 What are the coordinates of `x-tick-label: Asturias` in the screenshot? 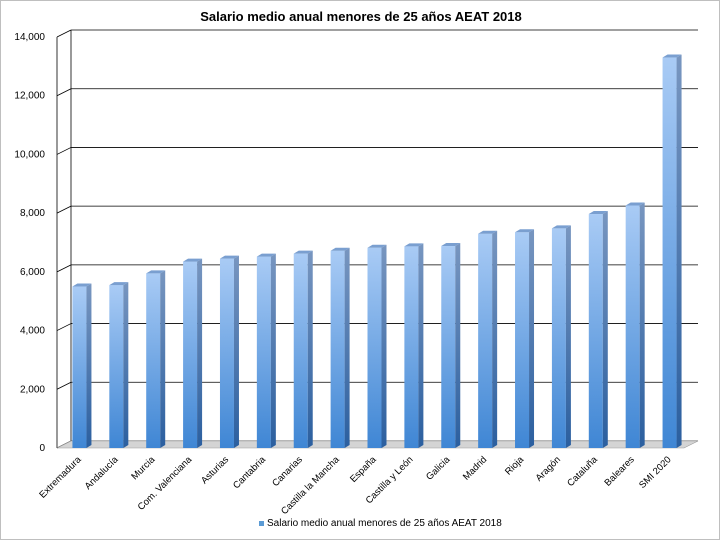 It's located at (215, 470).